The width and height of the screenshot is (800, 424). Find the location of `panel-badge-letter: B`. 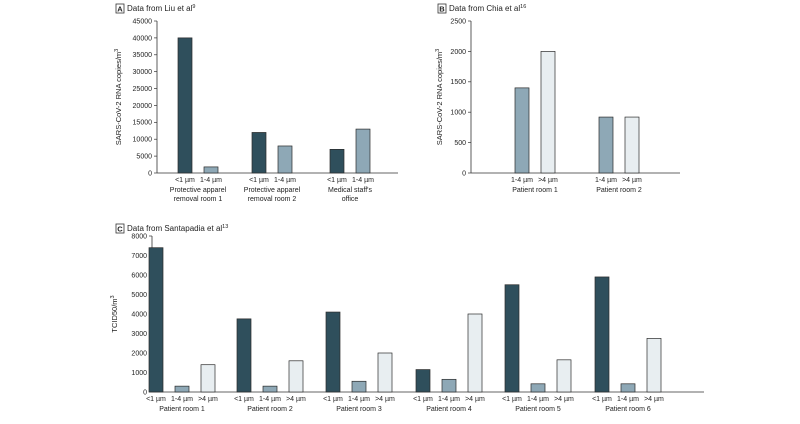

panel-badge-letter: B is located at coordinates (442, 9).